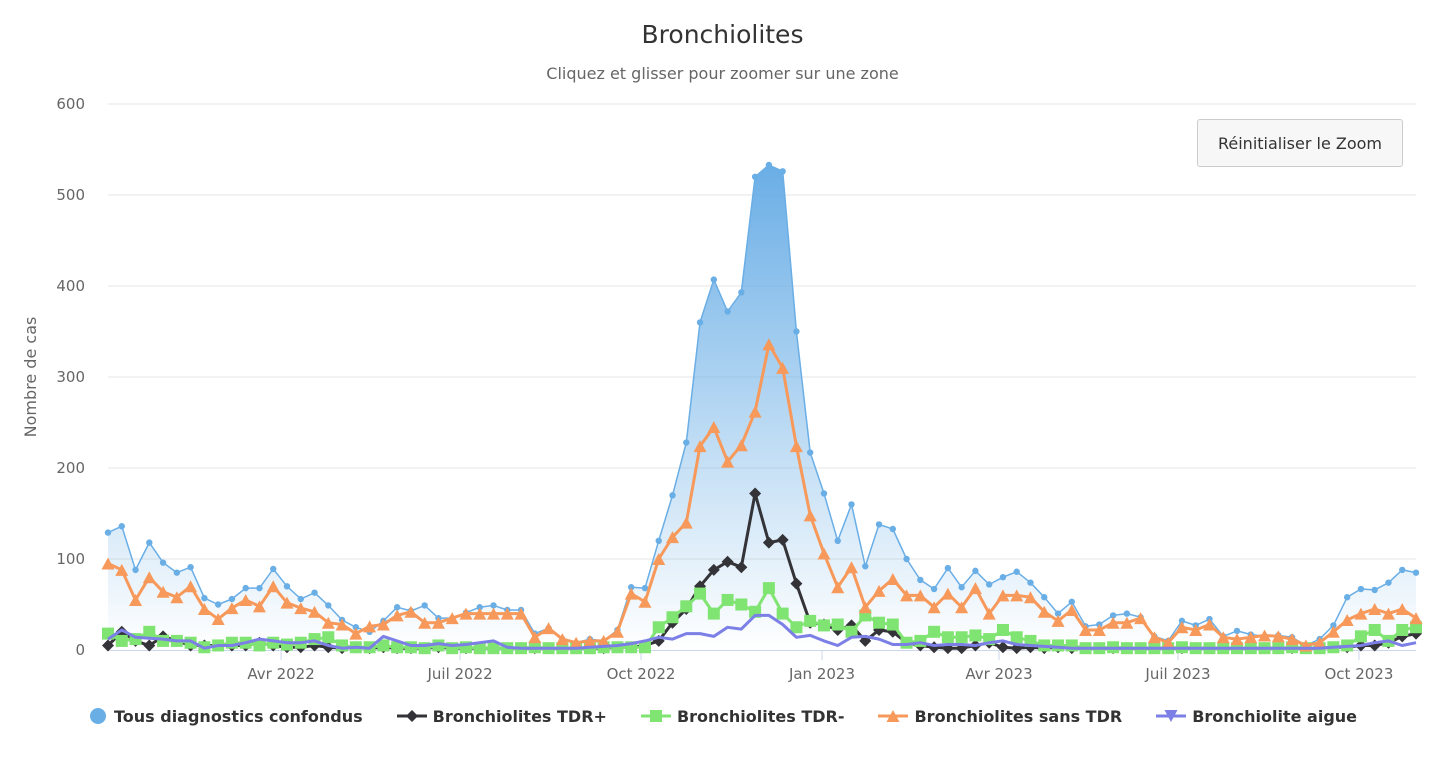  Describe the element at coordinates (762, 631) in the screenshot. I see `series-line` at that location.